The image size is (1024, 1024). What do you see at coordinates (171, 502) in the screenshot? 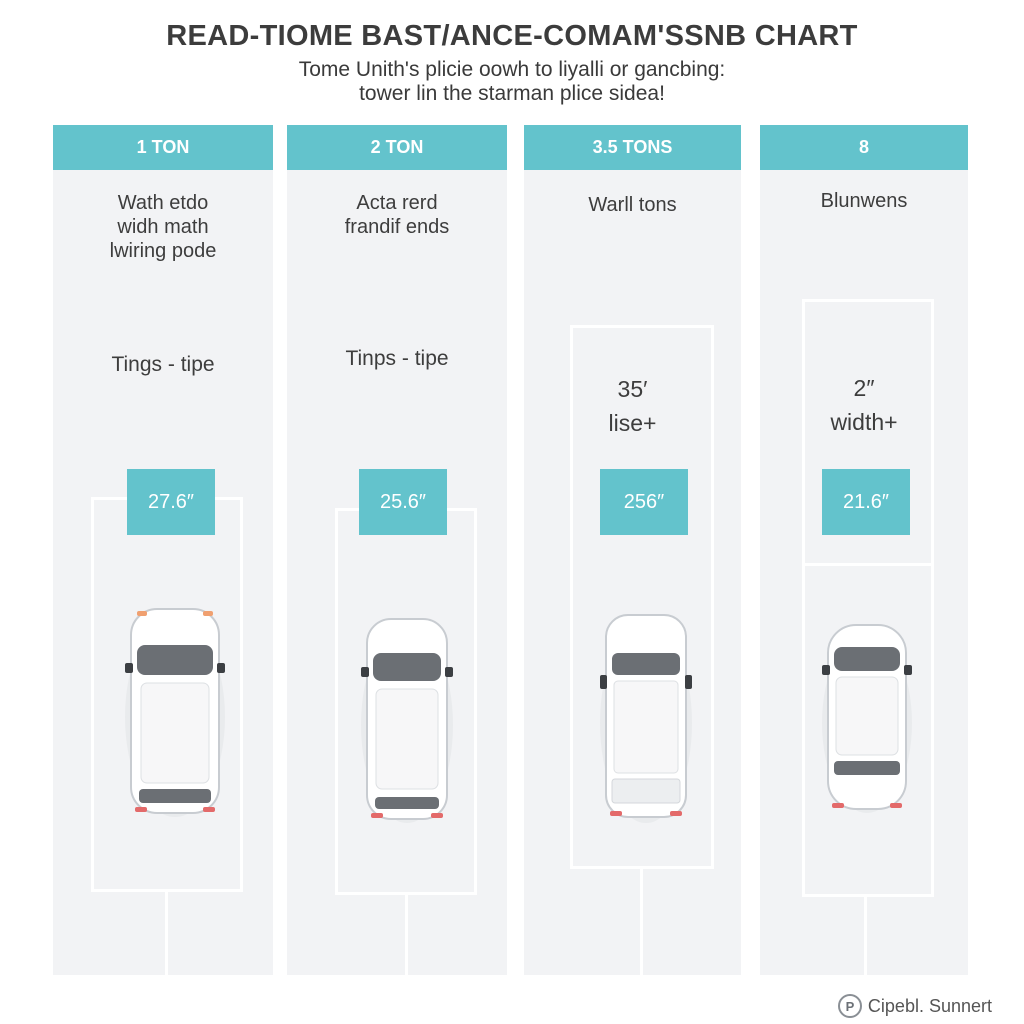
I see `spot-width-badge: 27.6″` at bounding box center [171, 502].